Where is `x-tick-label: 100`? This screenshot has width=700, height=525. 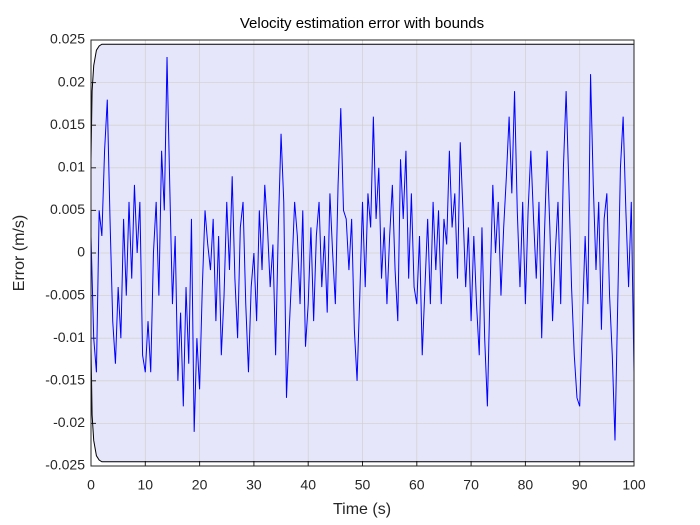 x-tick-label: 100 is located at coordinates (634, 485).